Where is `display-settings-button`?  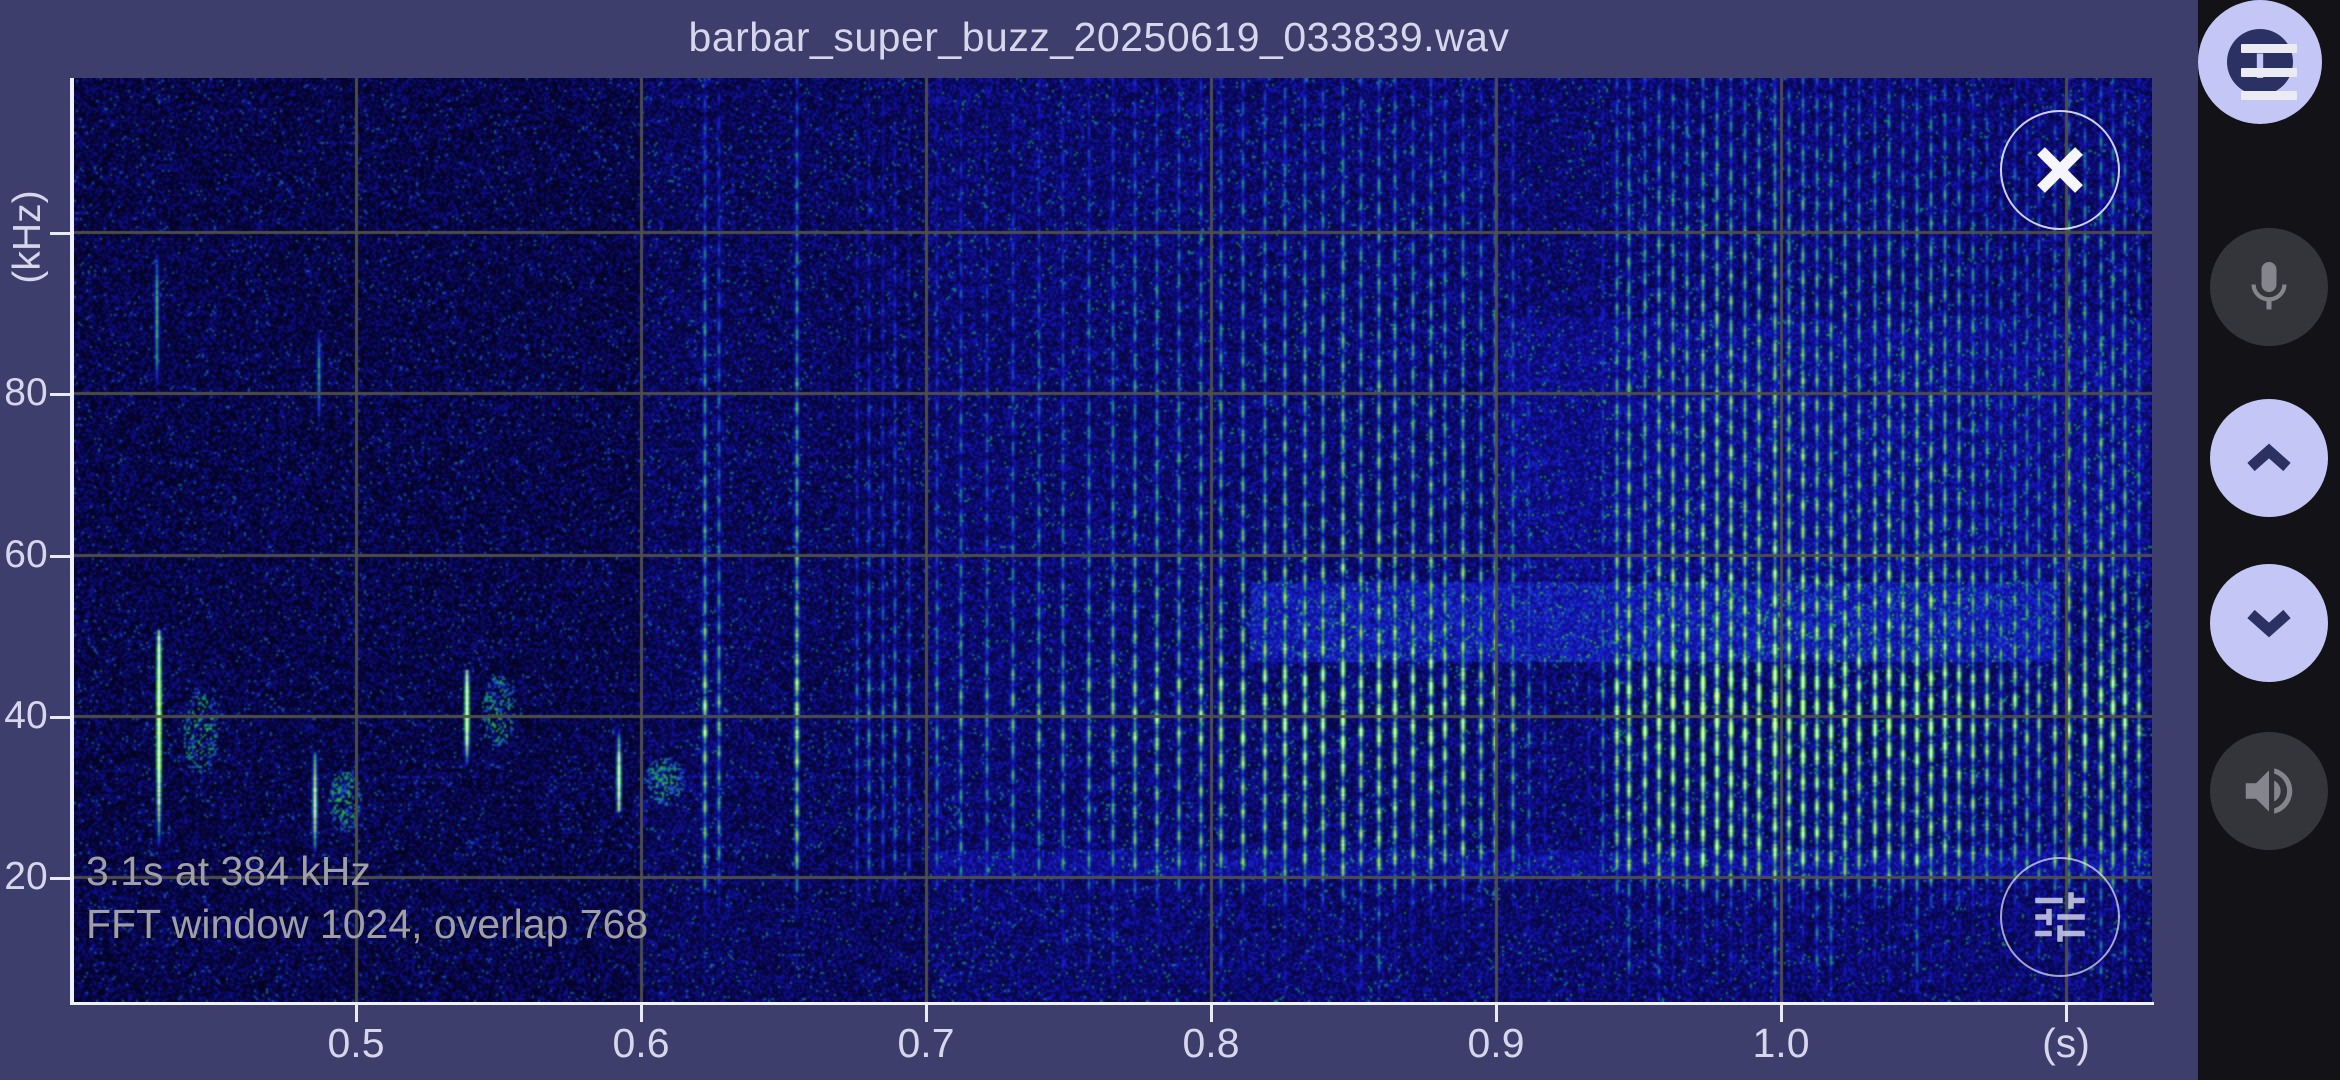
display-settings-button is located at coordinates (2060, 917).